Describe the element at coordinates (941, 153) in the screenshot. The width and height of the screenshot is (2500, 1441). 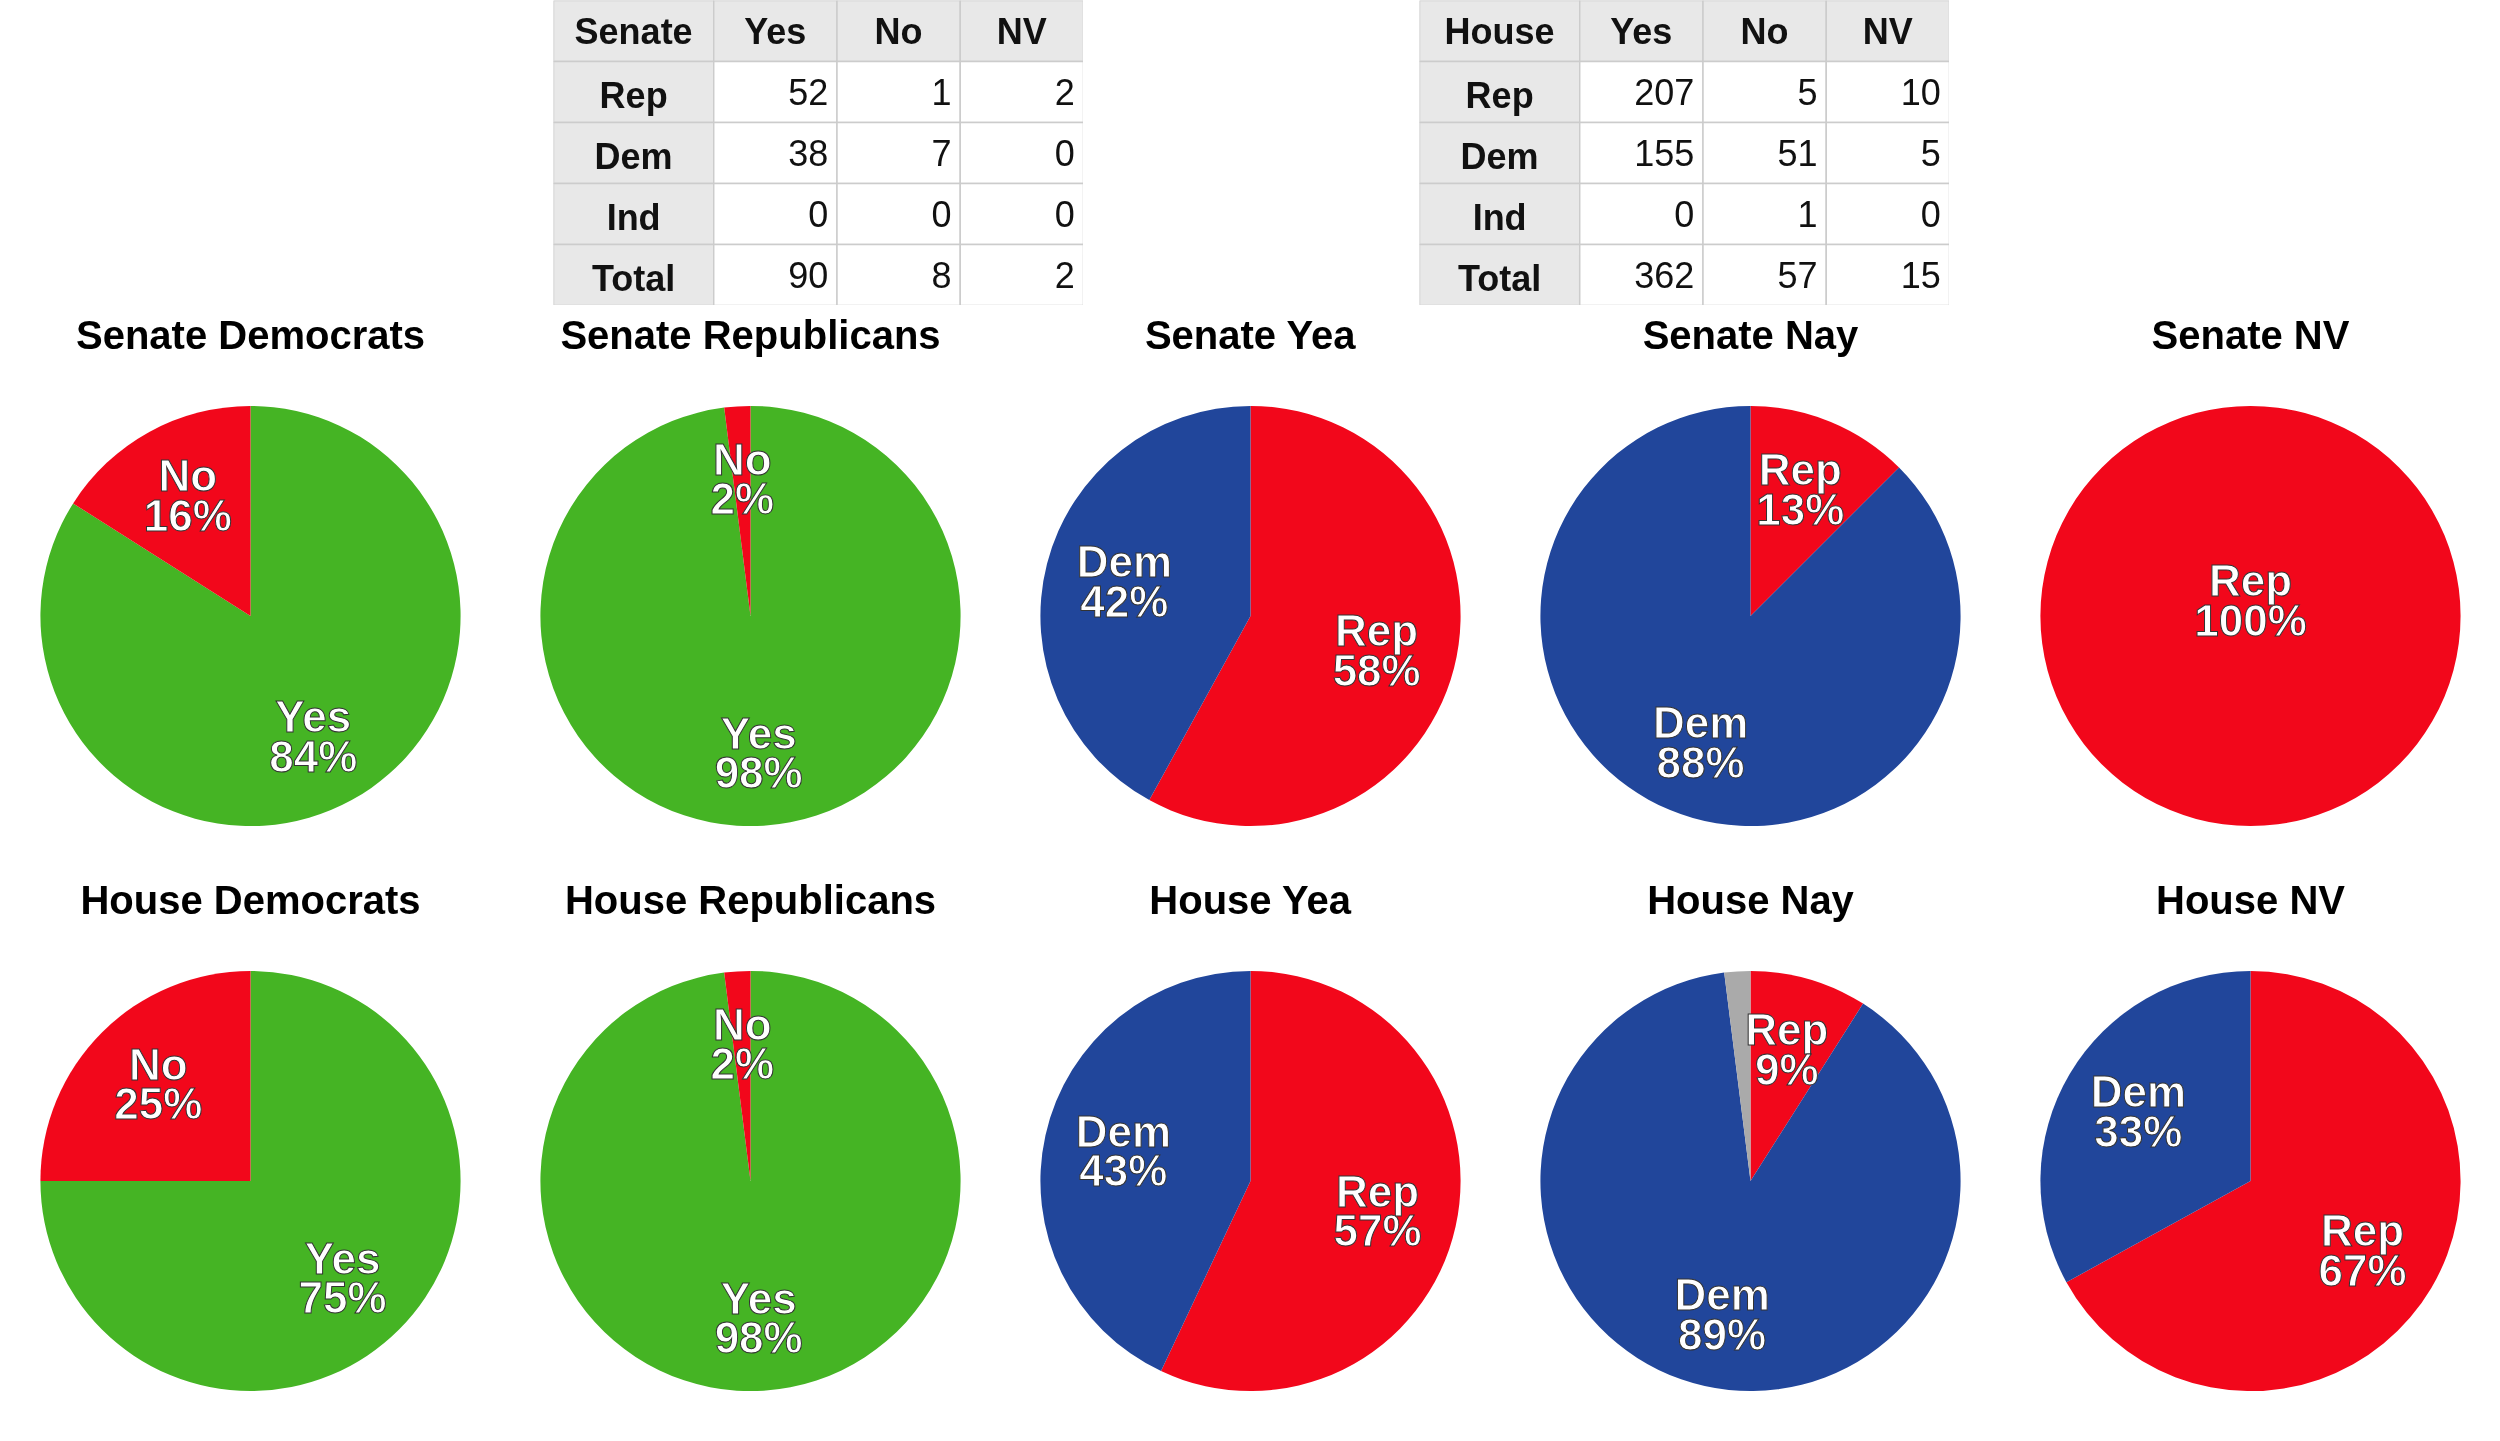
I see `text: 7` at that location.